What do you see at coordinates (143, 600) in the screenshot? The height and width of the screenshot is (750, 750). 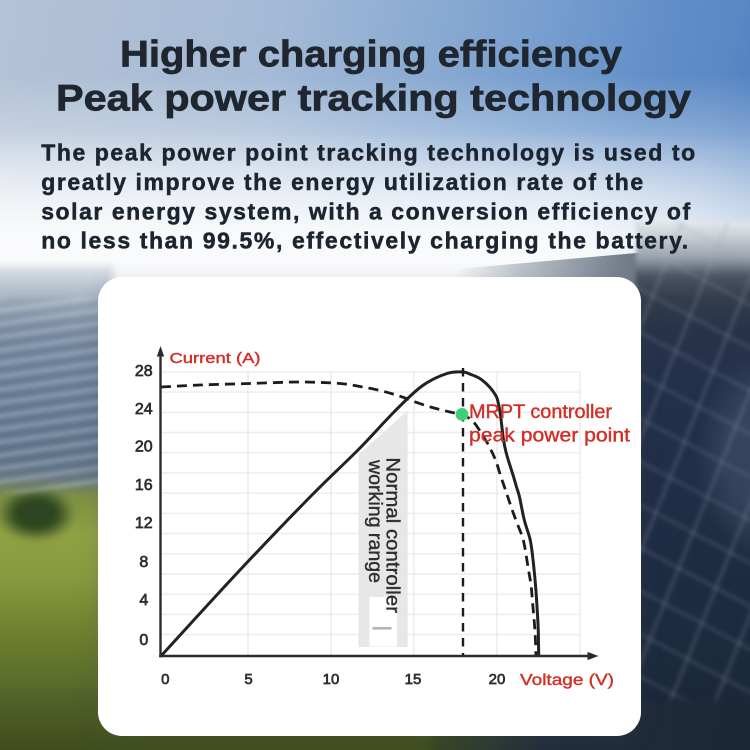 I see `svg-text: 4` at bounding box center [143, 600].